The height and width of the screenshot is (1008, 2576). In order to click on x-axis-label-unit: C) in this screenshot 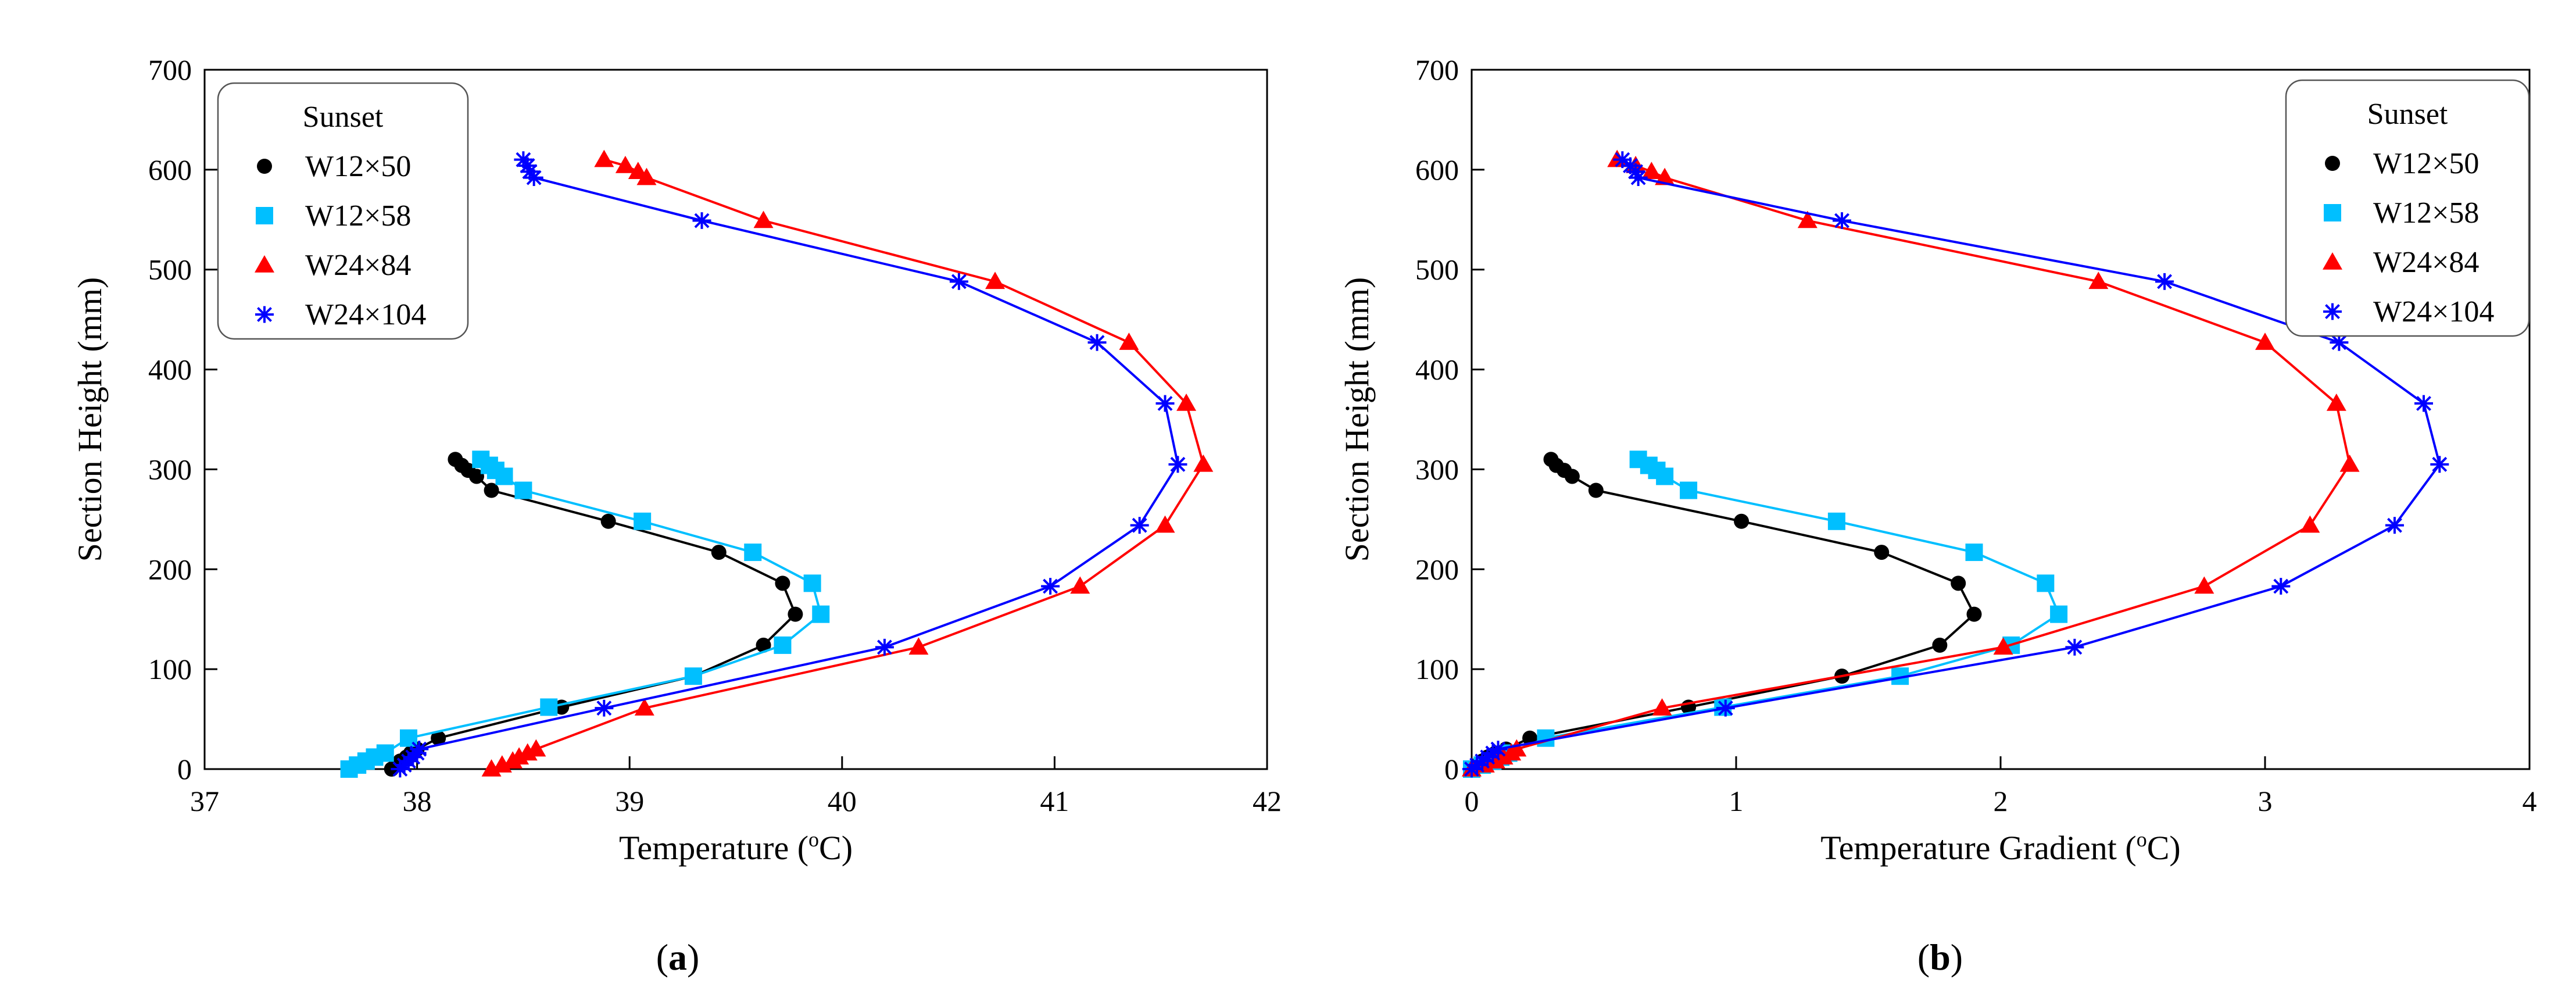, I will do `click(2164, 848)`.